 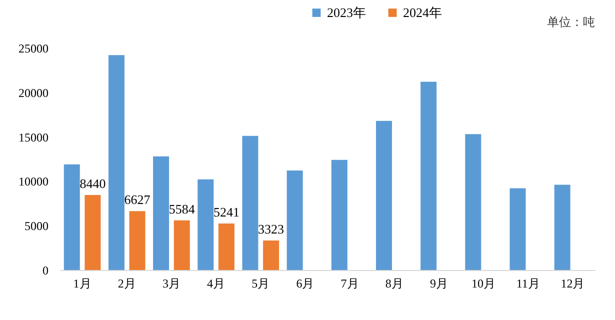 I want to click on y-tick-label: 5000, so click(x=36, y=226).